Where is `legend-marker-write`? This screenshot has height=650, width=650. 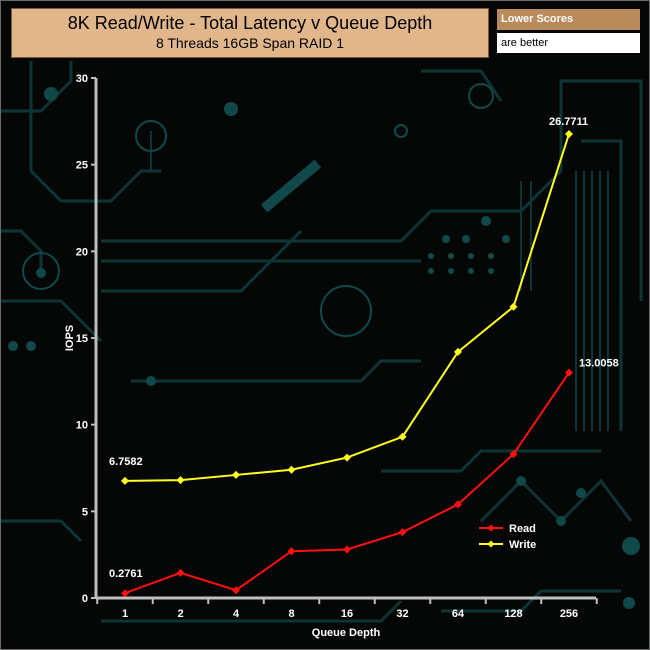
legend-marker-write is located at coordinates (491, 544).